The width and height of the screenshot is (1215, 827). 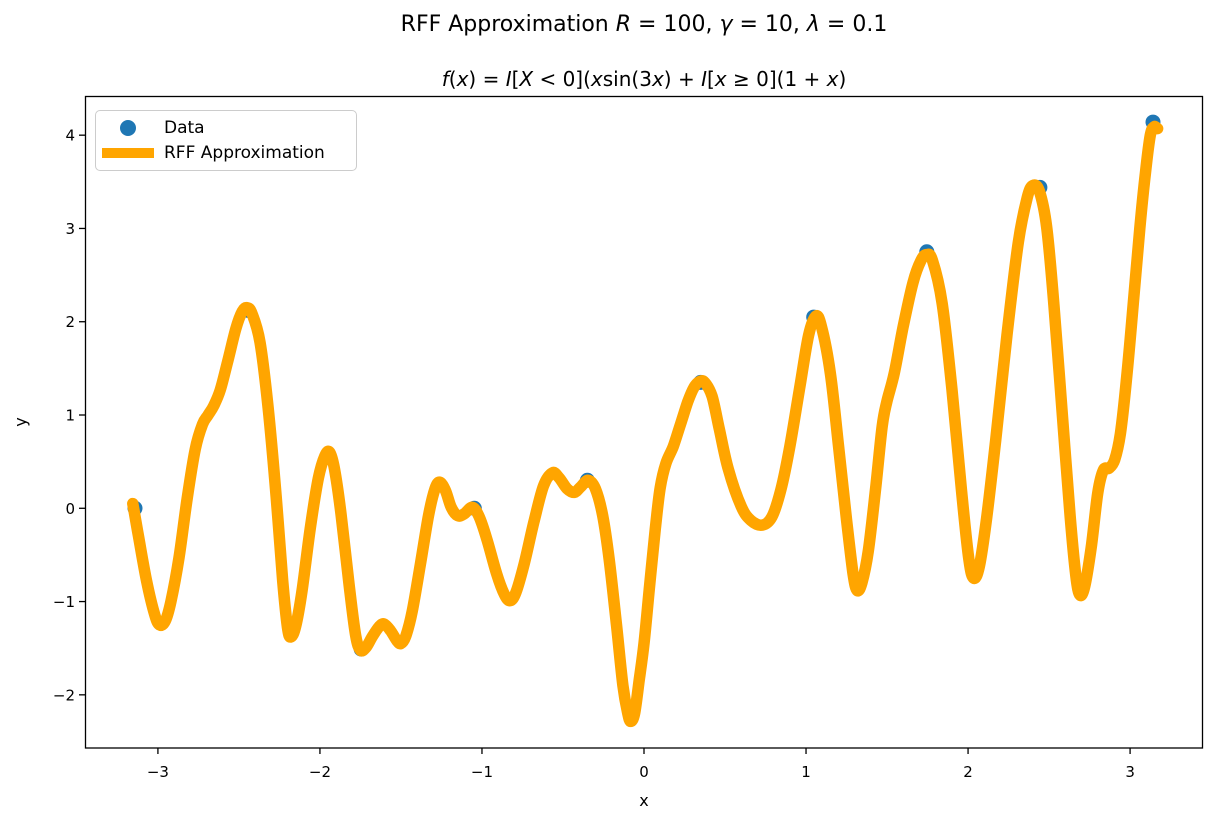 What do you see at coordinates (806, 772) in the screenshot?
I see `x-tick-label: 1` at bounding box center [806, 772].